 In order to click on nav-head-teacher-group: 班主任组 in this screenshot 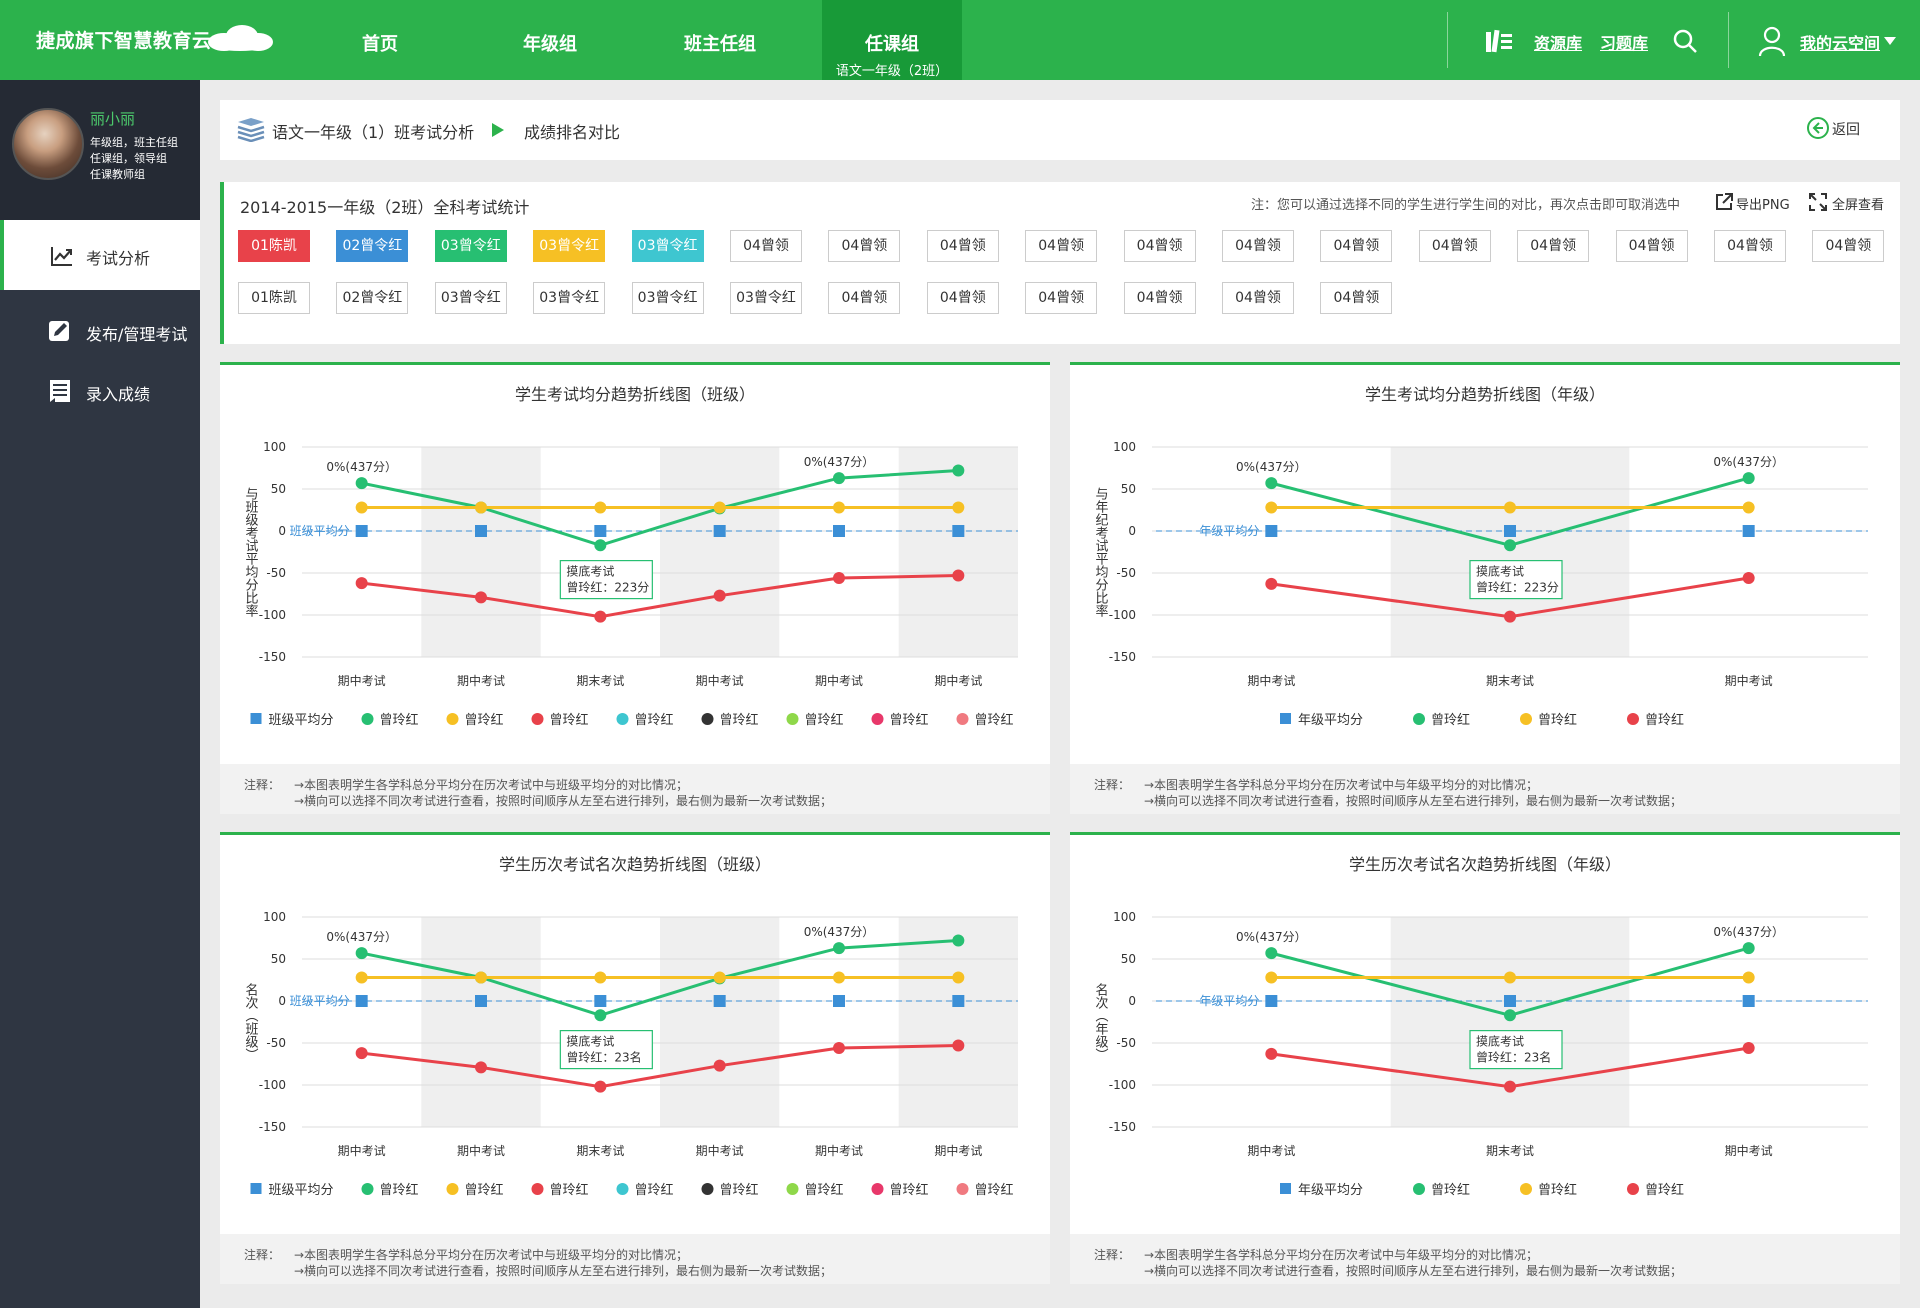, I will do `click(720, 44)`.